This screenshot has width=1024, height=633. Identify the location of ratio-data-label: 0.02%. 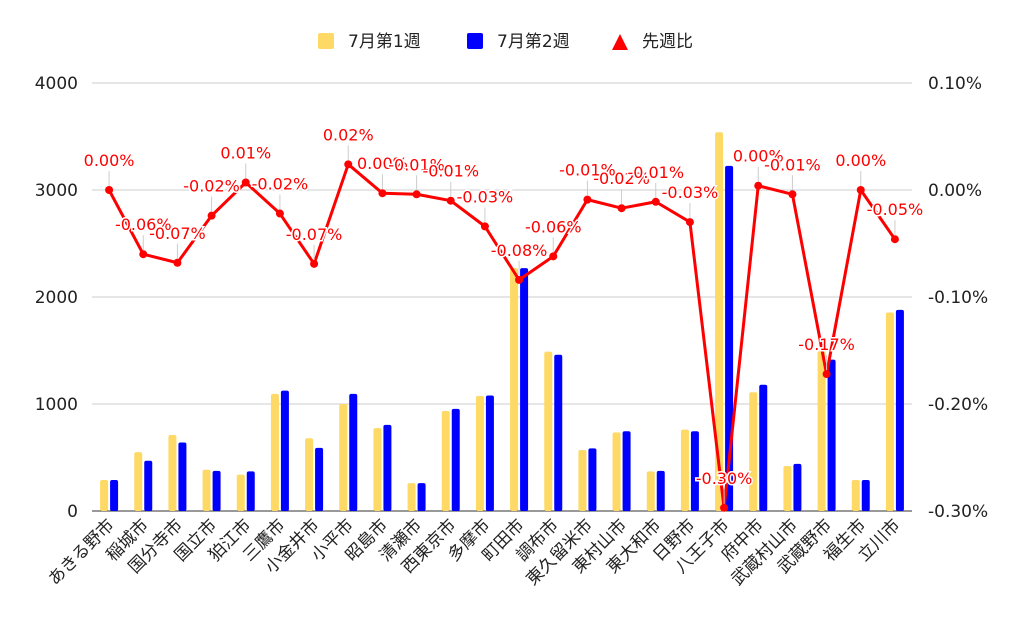
(348, 134).